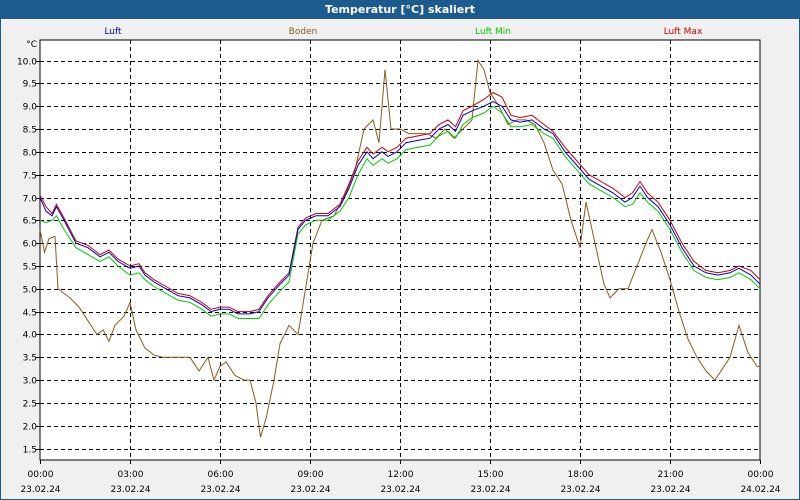  Describe the element at coordinates (30, 177) in the screenshot. I see `y-tick-label: 7.5` at that location.